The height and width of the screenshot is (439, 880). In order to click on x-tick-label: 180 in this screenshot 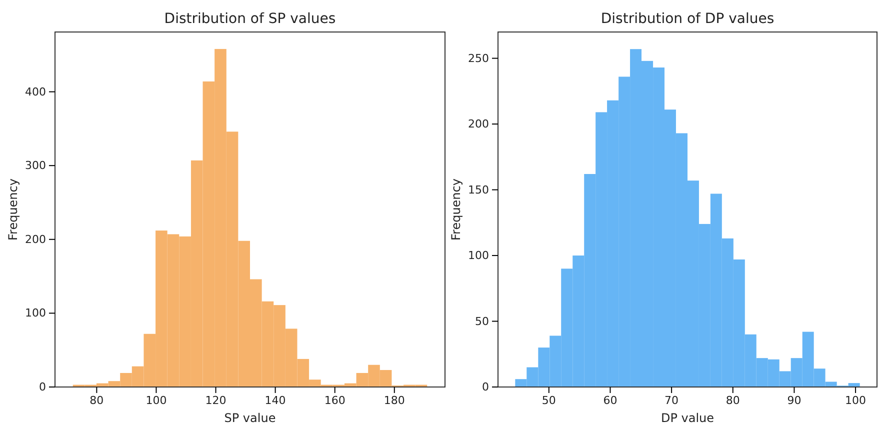, I will do `click(394, 400)`.